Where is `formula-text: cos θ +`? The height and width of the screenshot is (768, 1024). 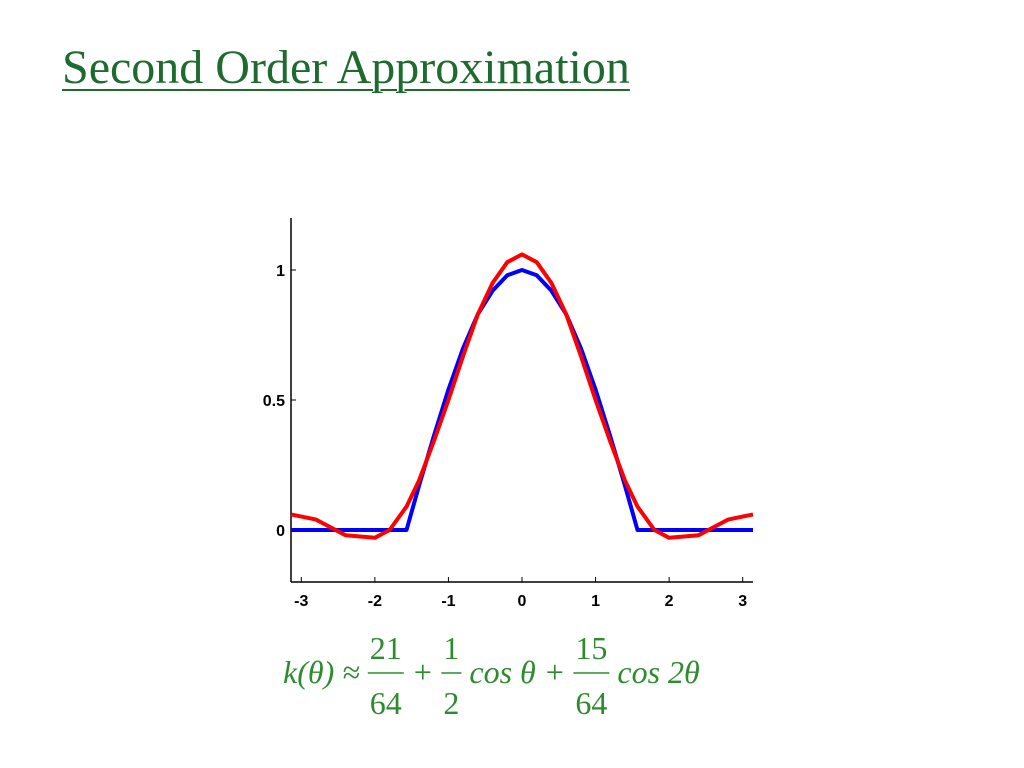 formula-text: cos θ + is located at coordinates (517, 672).